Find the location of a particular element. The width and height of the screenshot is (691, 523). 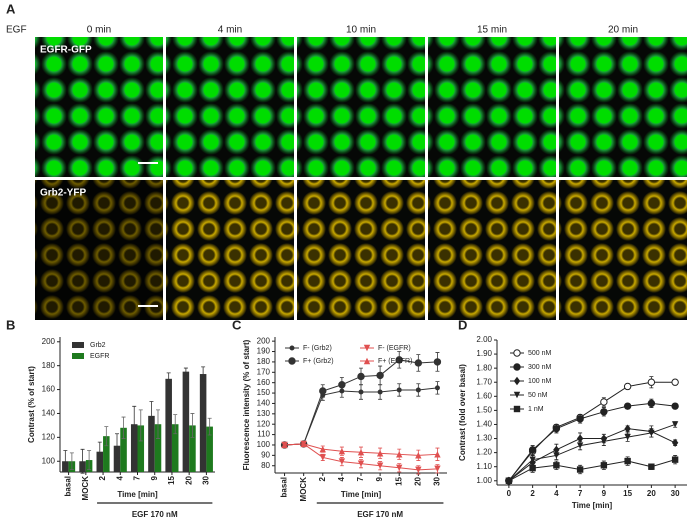

y-tick-label: 180 is located at coordinates (49, 365).